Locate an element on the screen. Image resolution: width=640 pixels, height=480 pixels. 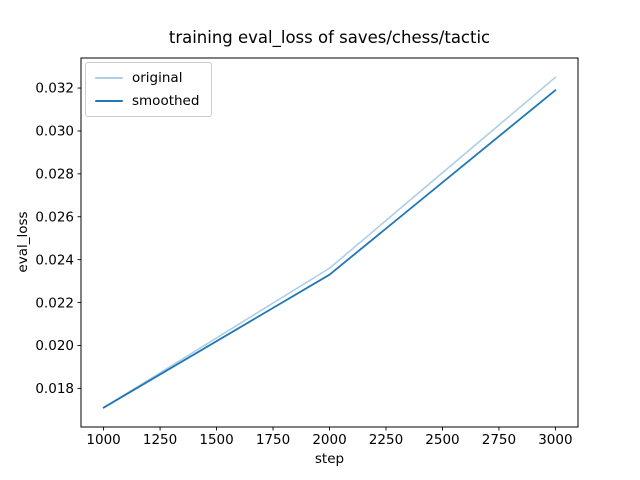
legend: original smoothed is located at coordinates (149, 89).